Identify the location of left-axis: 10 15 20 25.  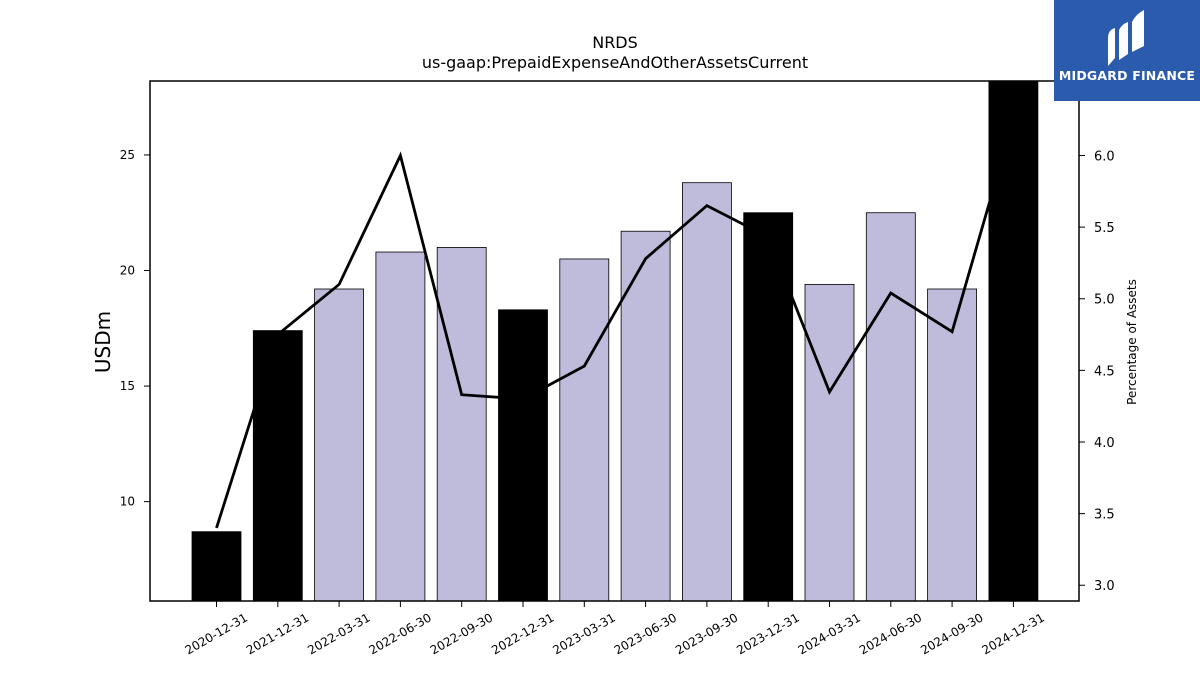
(135, 328).